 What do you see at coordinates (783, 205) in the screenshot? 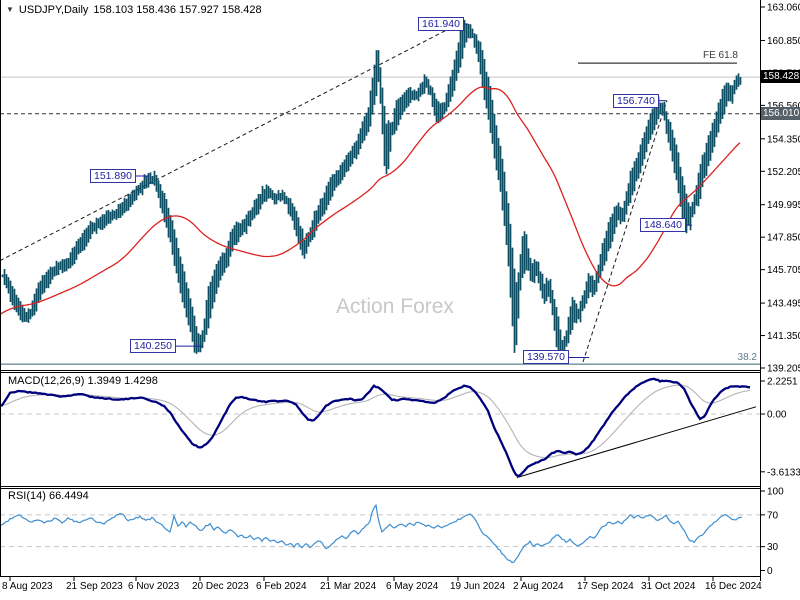
I see `svg-text: 149.995` at bounding box center [783, 205].